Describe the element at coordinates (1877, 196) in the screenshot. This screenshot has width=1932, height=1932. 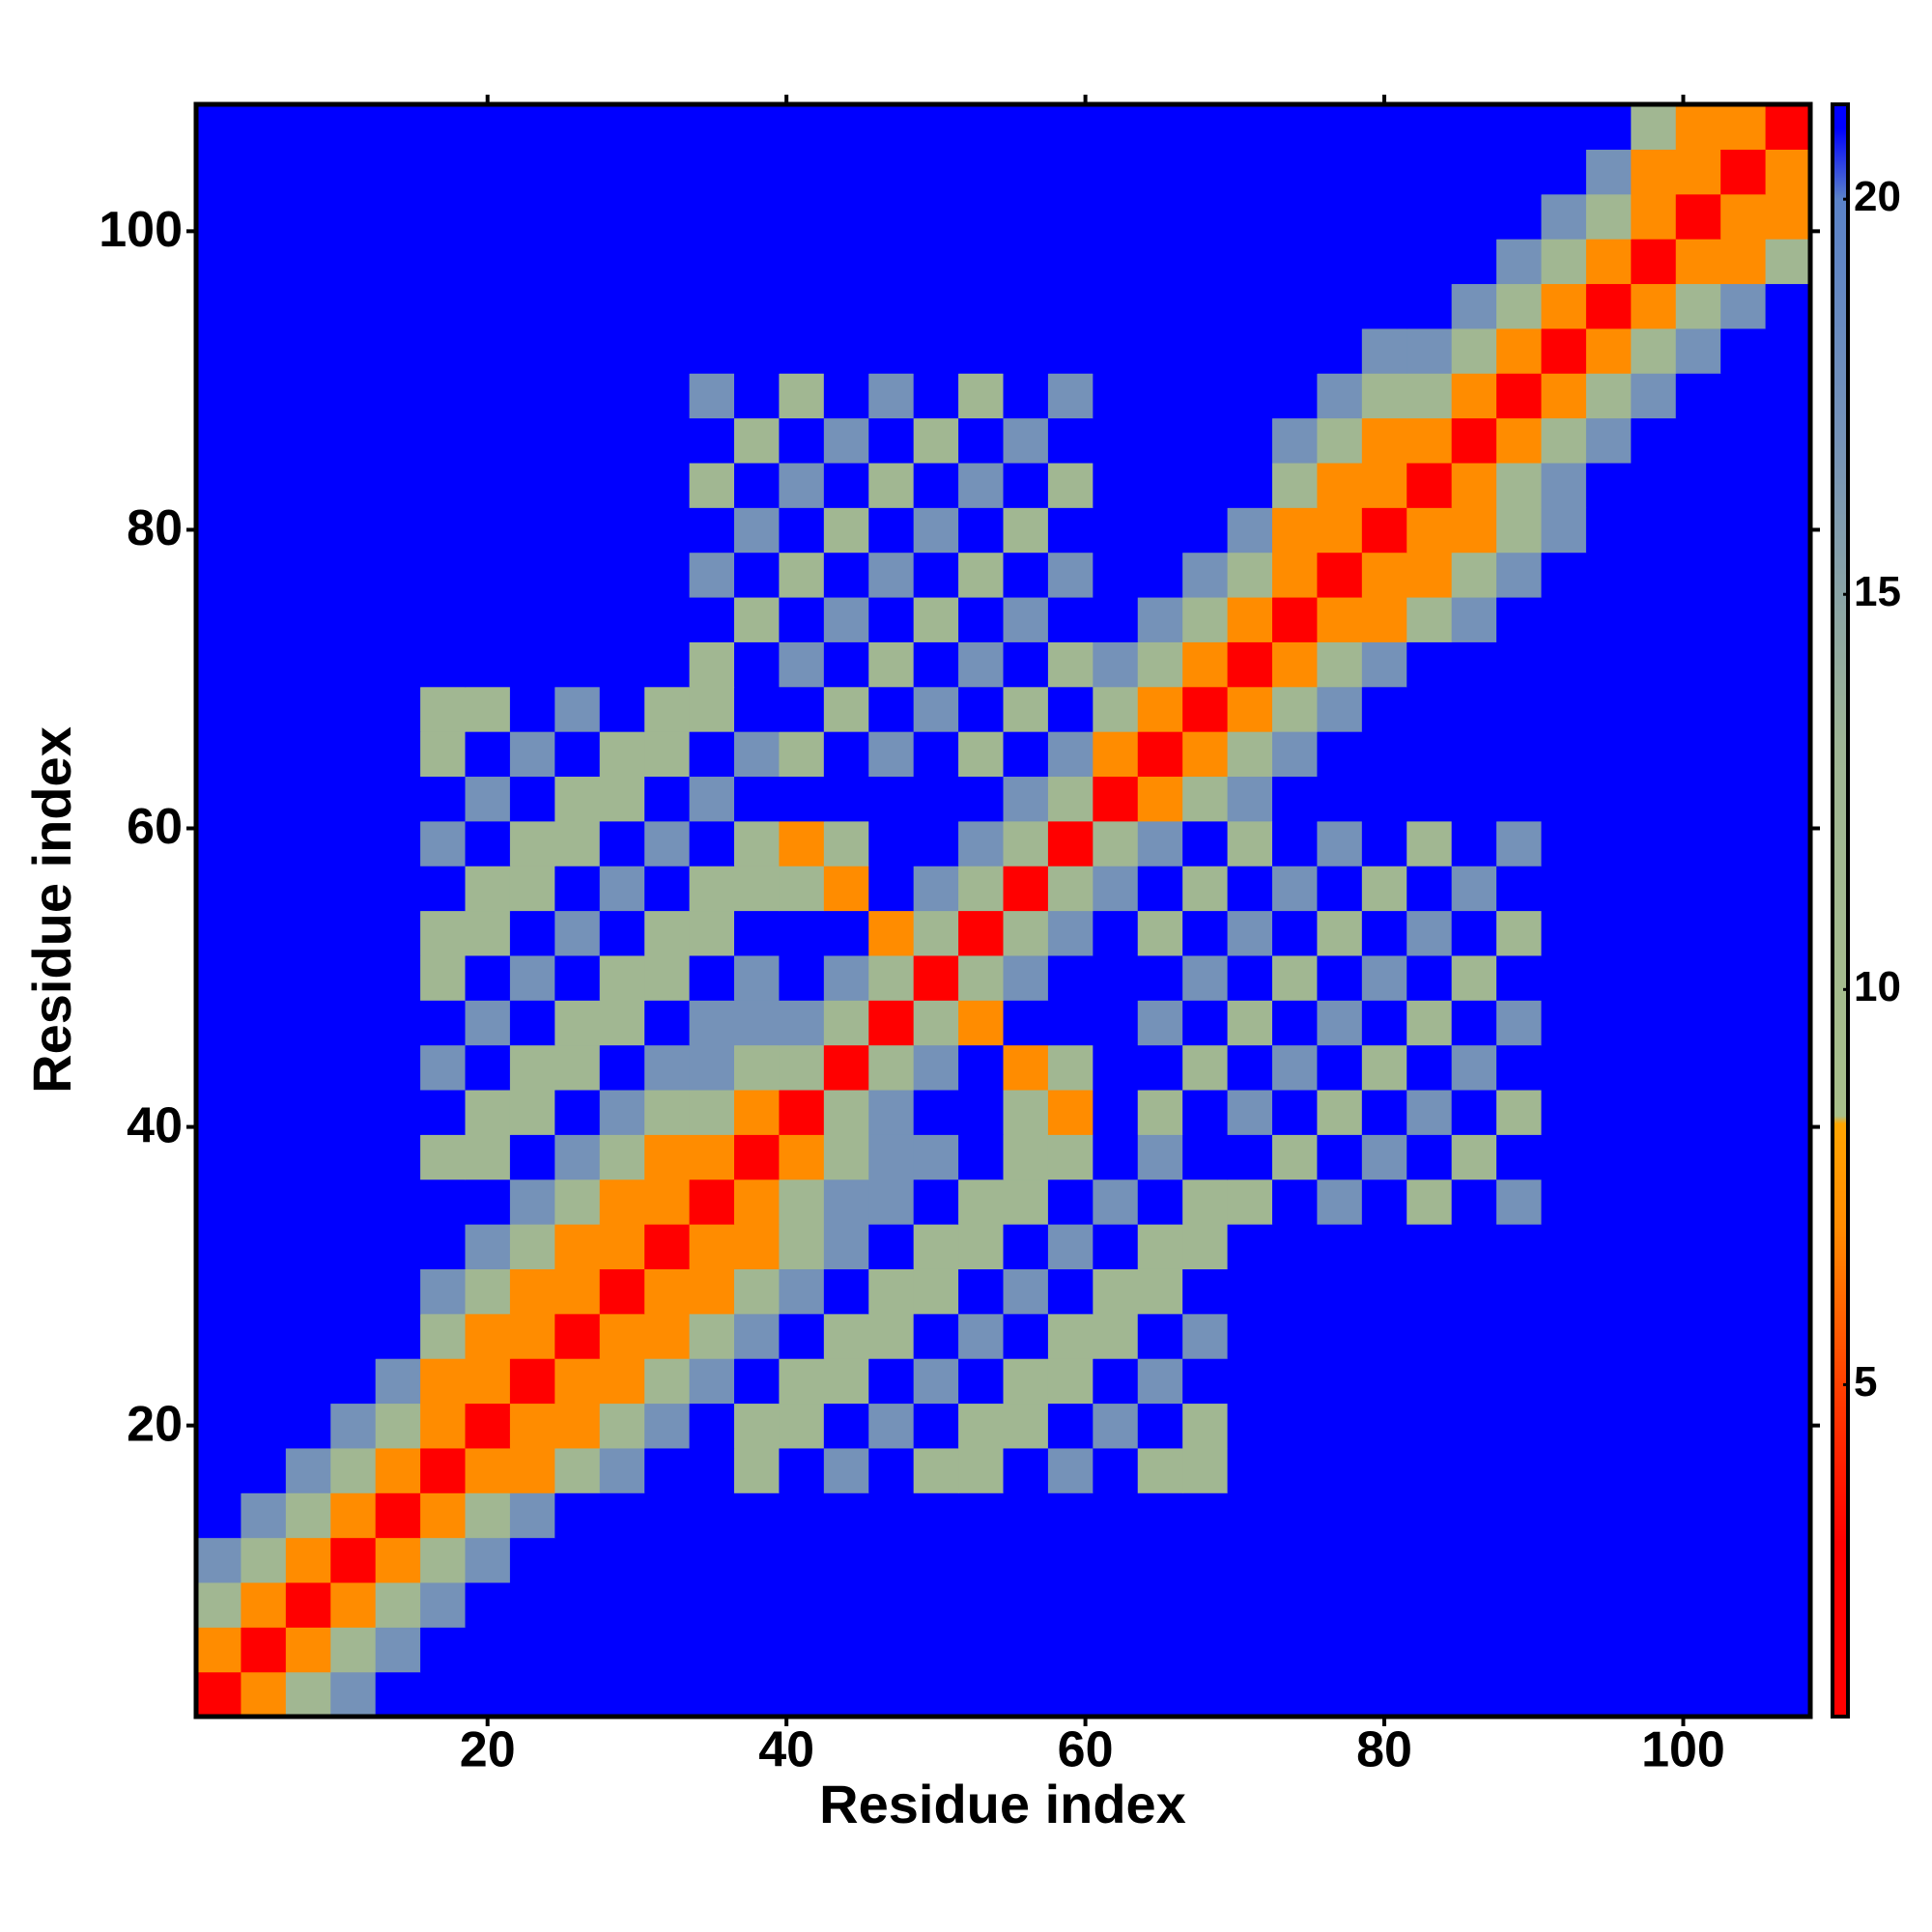
I see `colorbar-tick-label: 20` at that location.